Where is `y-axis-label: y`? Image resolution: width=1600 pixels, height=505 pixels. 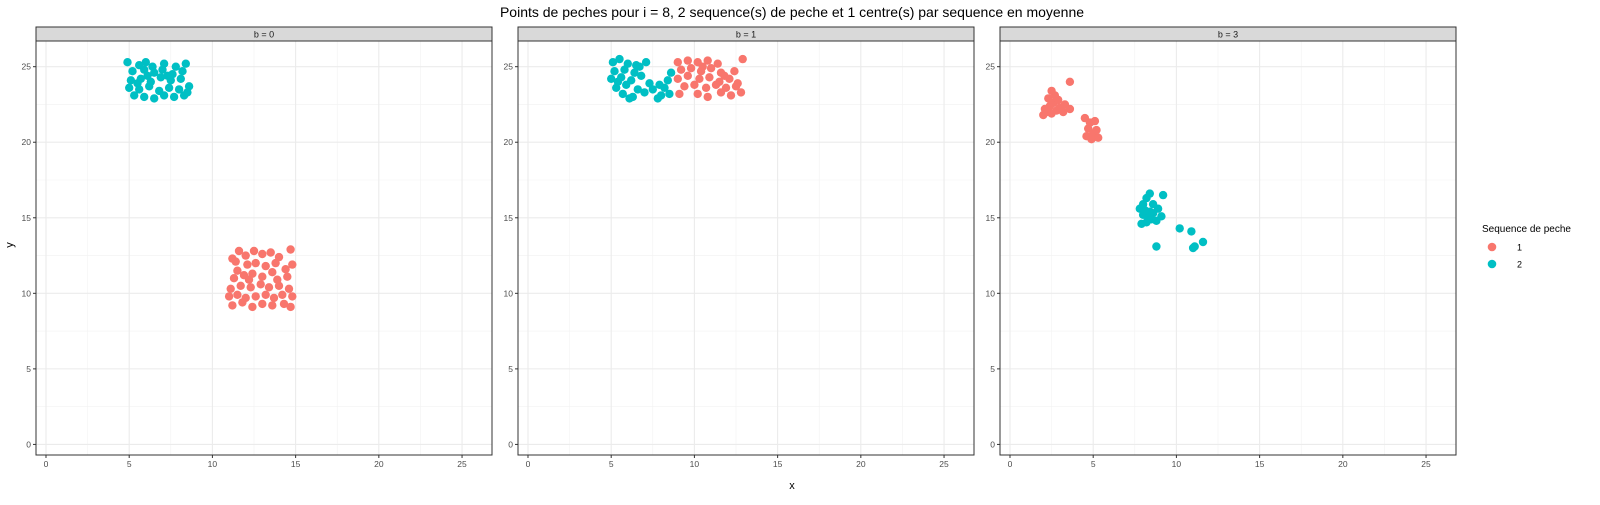 y-axis-label: y is located at coordinates (10, 245).